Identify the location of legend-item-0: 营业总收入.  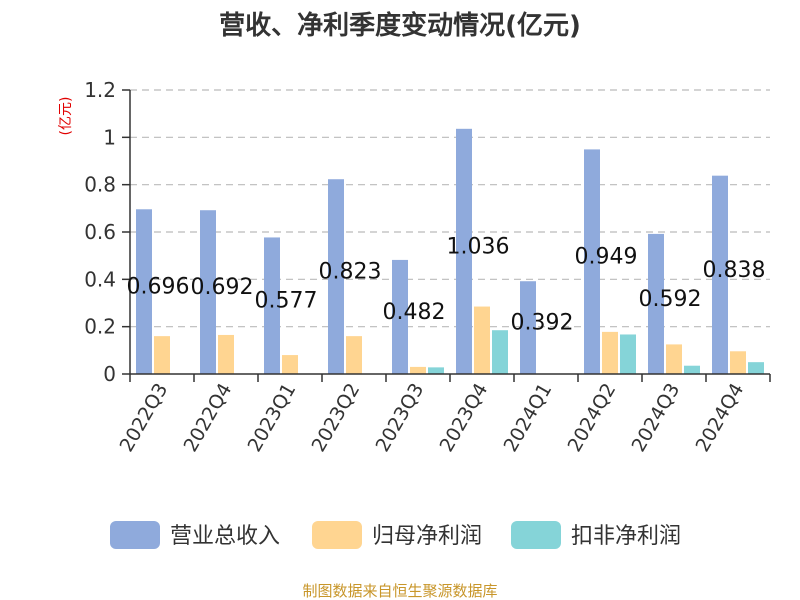
(195, 535).